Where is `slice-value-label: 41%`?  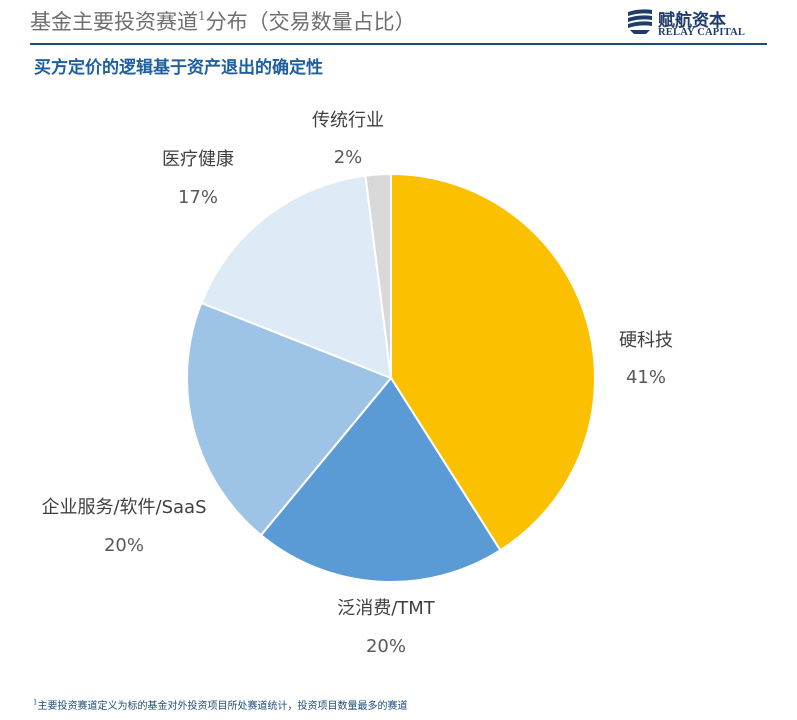 slice-value-label: 41% is located at coordinates (646, 377).